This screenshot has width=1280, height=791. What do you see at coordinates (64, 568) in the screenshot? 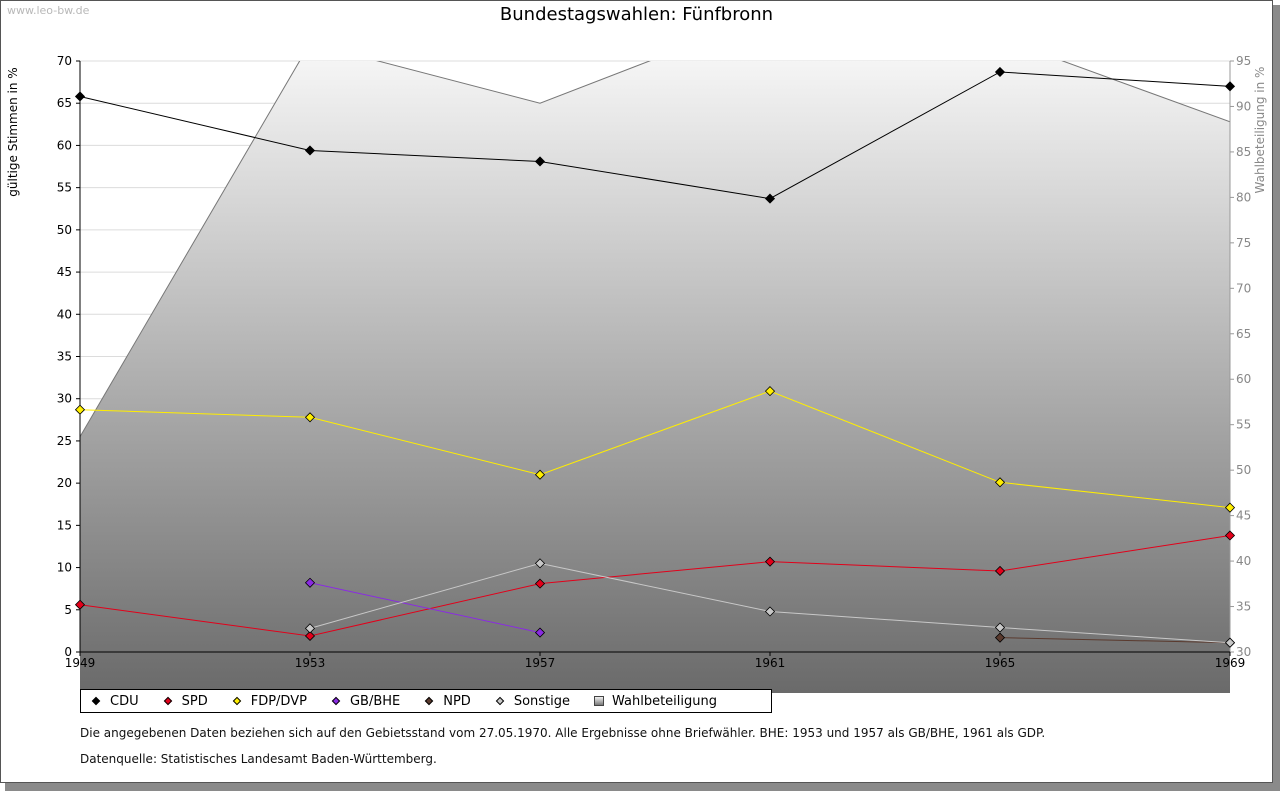
I see `y-tick-label: 10` at bounding box center [64, 568].